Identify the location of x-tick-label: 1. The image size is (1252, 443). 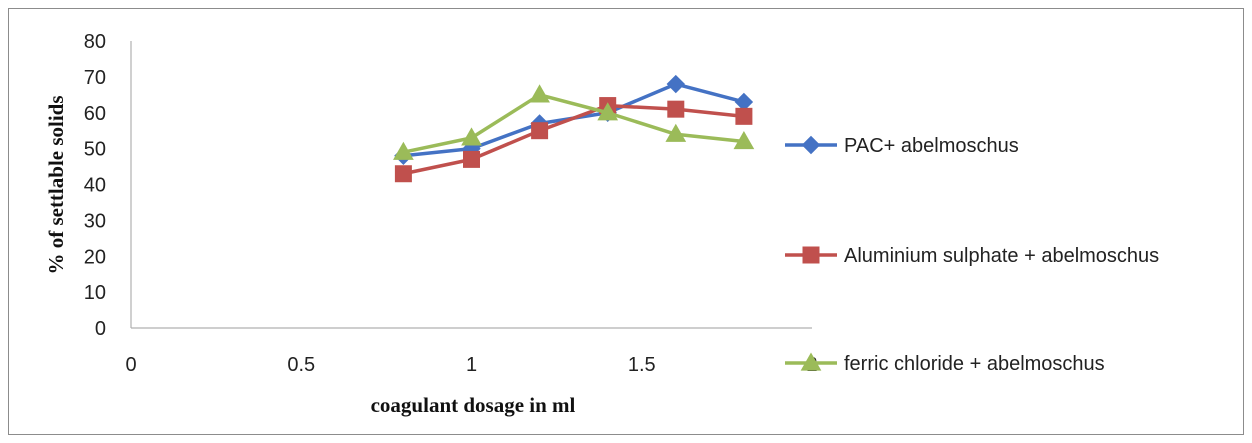
(471, 365).